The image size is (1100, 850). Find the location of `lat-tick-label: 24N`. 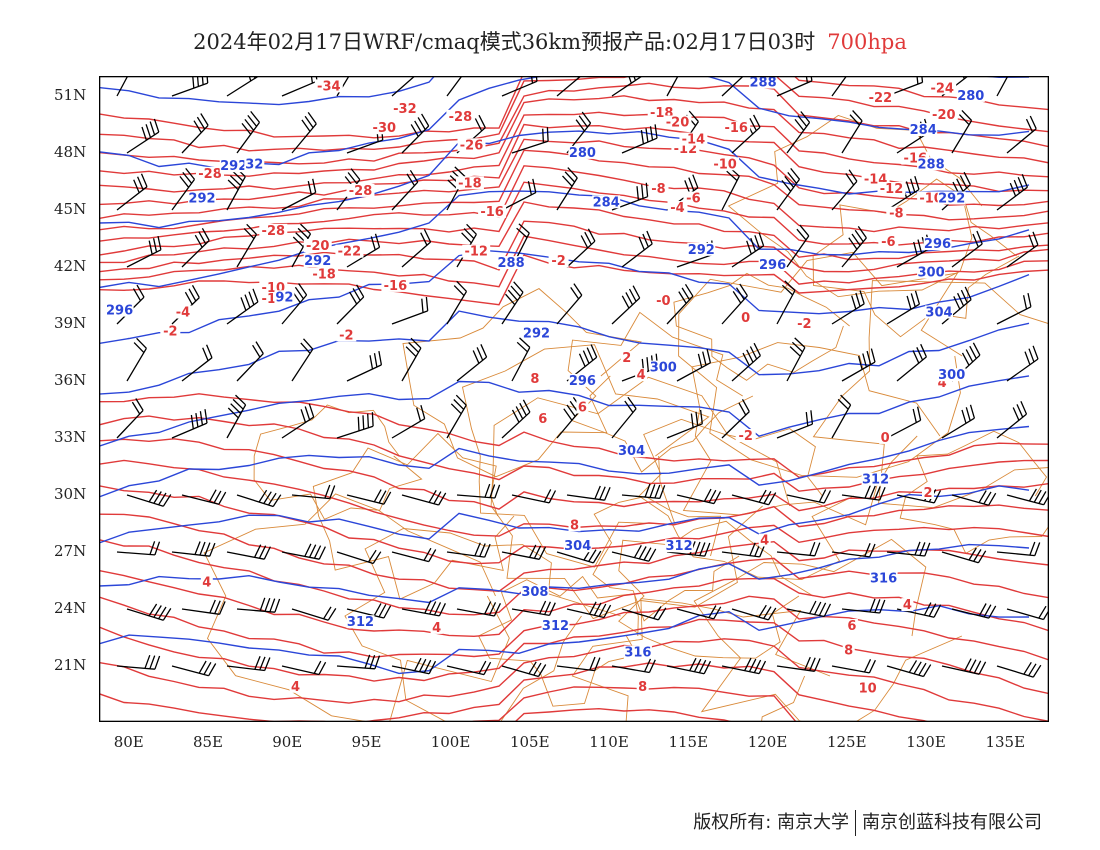

lat-tick-label: 24N is located at coordinates (70, 608).